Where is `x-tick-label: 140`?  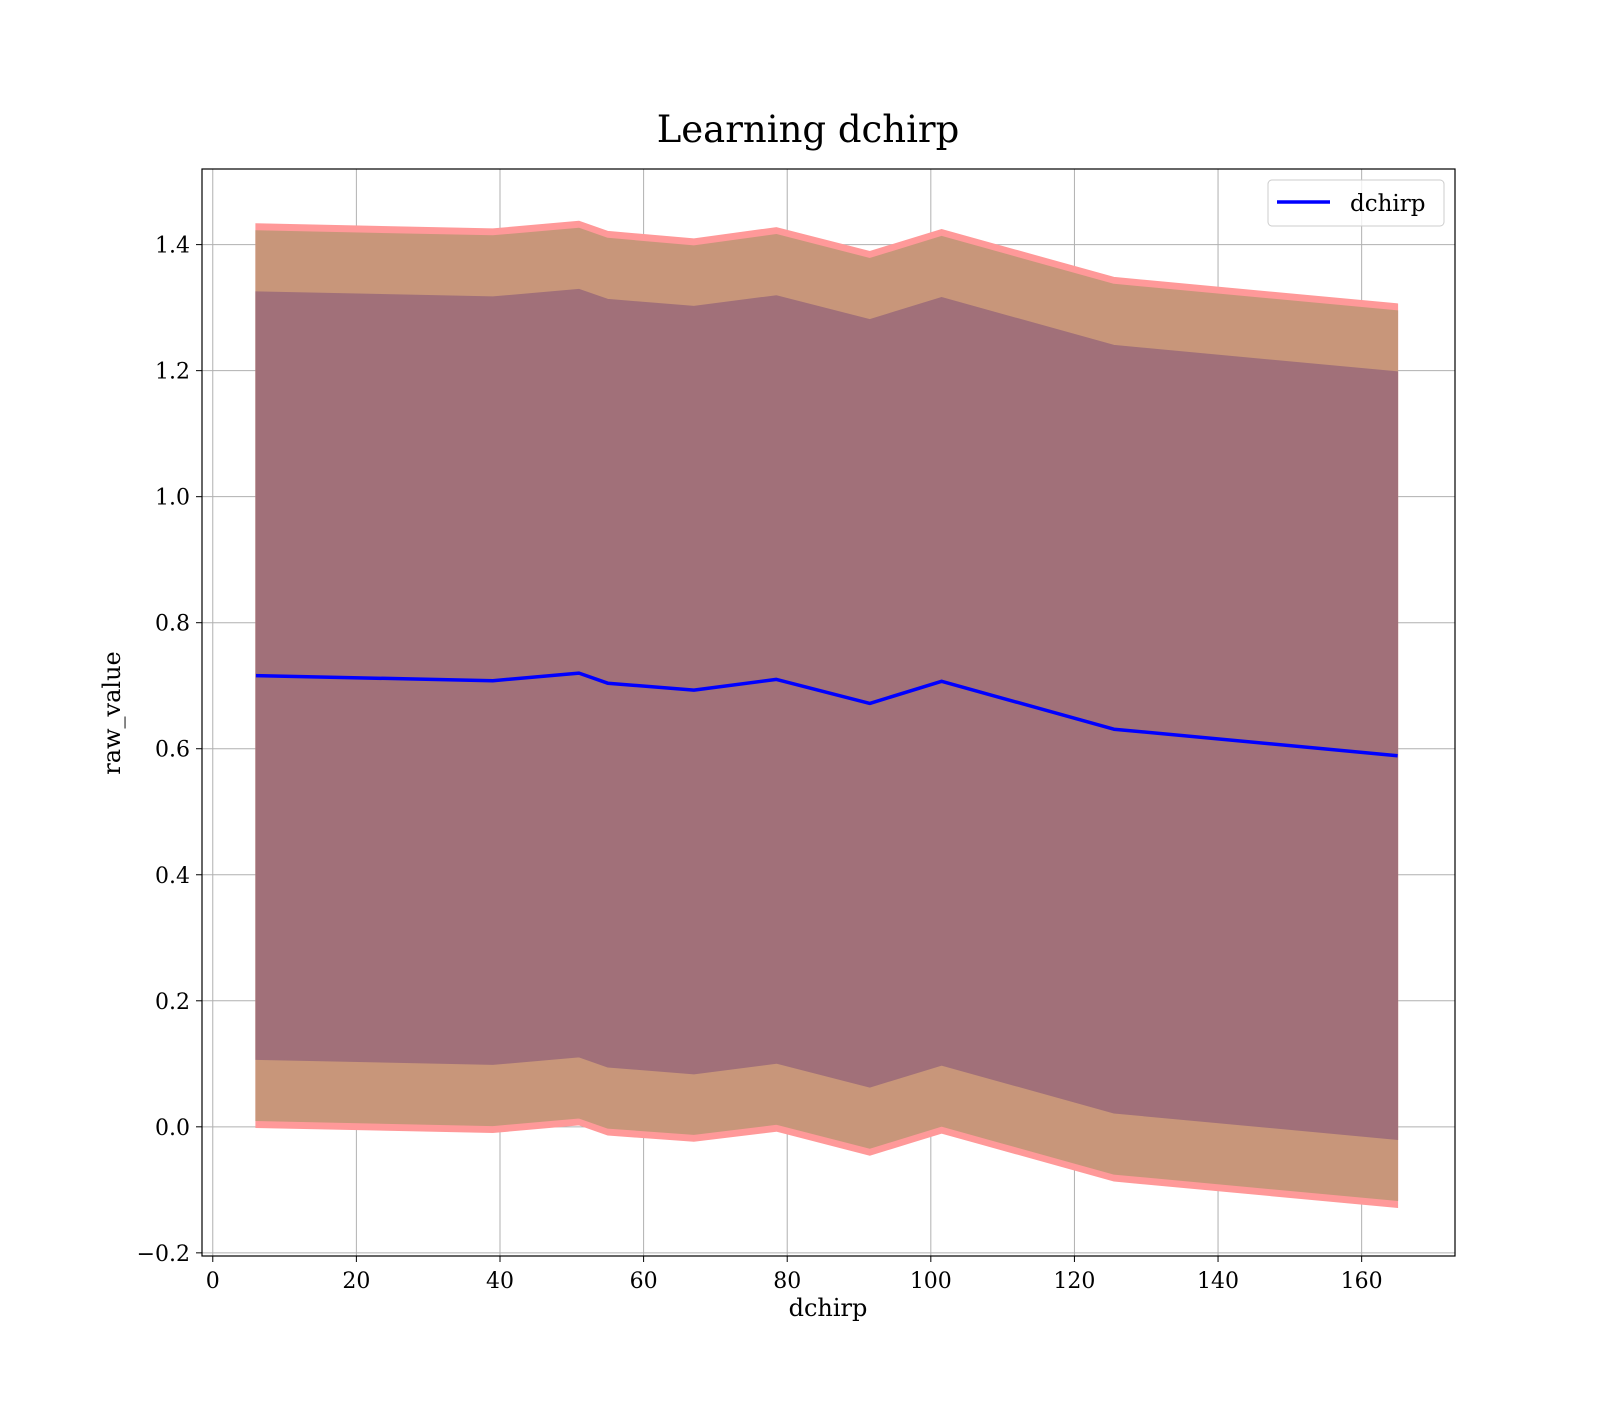
x-tick-label: 140 is located at coordinates (1218, 1281).